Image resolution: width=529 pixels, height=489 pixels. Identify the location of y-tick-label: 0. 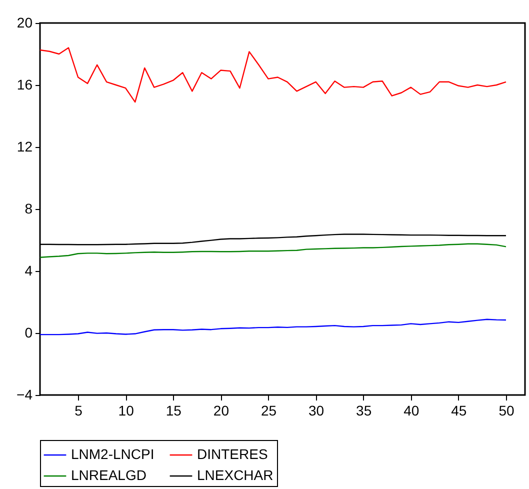
(28, 332).